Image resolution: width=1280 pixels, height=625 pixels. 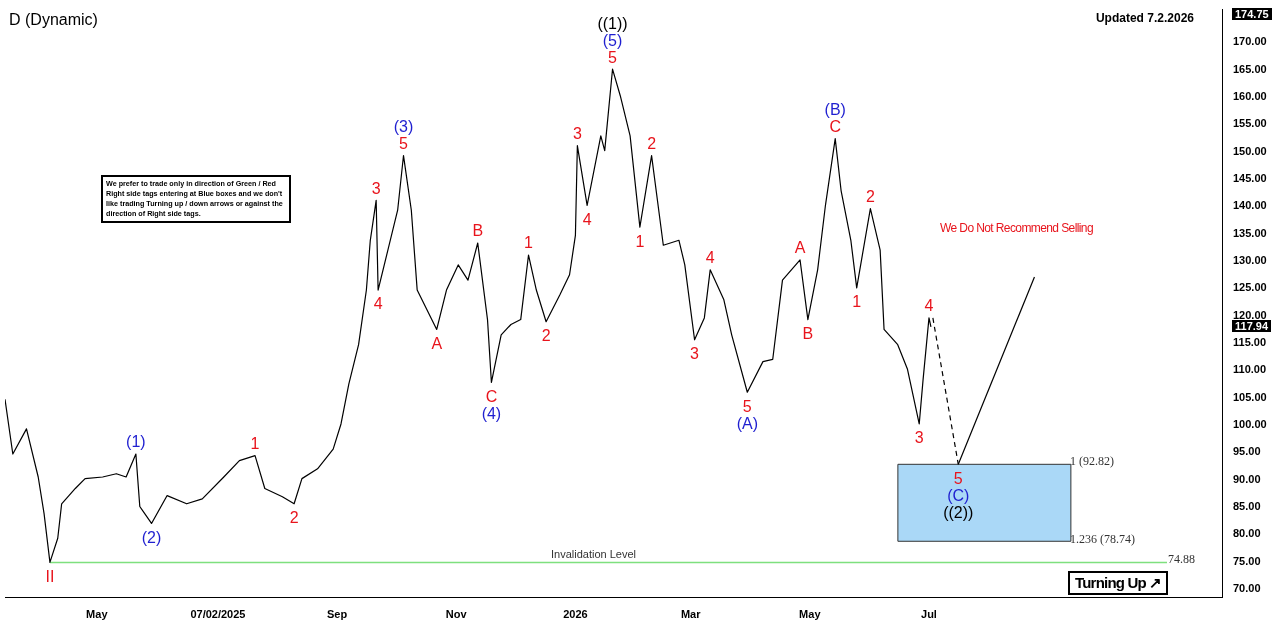 What do you see at coordinates (151, 537) in the screenshot?
I see `annotation: (2)` at bounding box center [151, 537].